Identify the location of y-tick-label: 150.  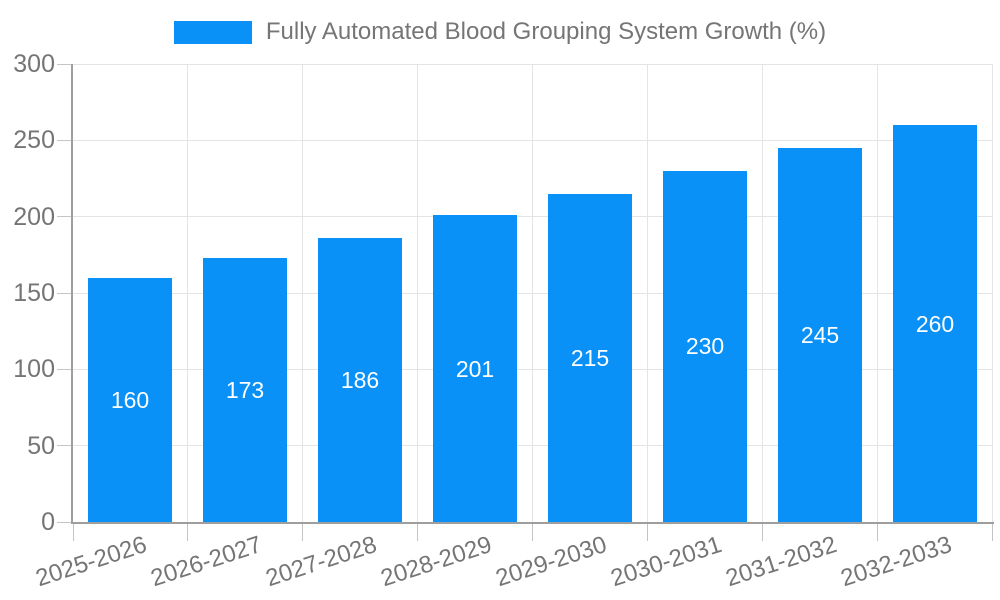
(34, 293).